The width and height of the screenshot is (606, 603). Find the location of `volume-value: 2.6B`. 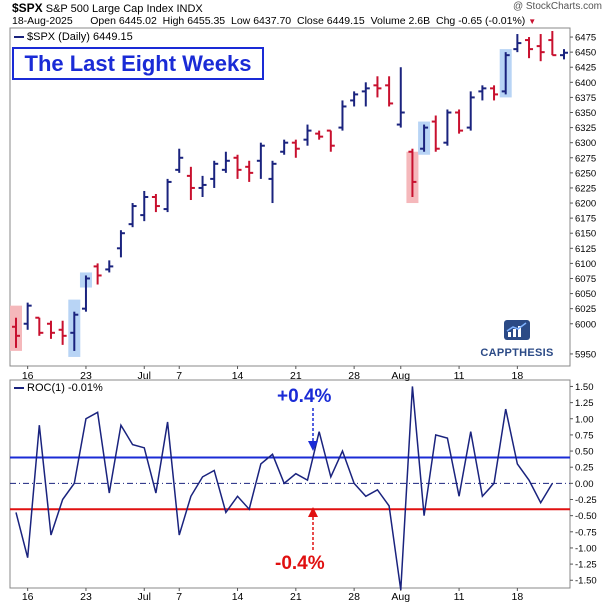

volume-value: 2.6B is located at coordinates (419, 21).